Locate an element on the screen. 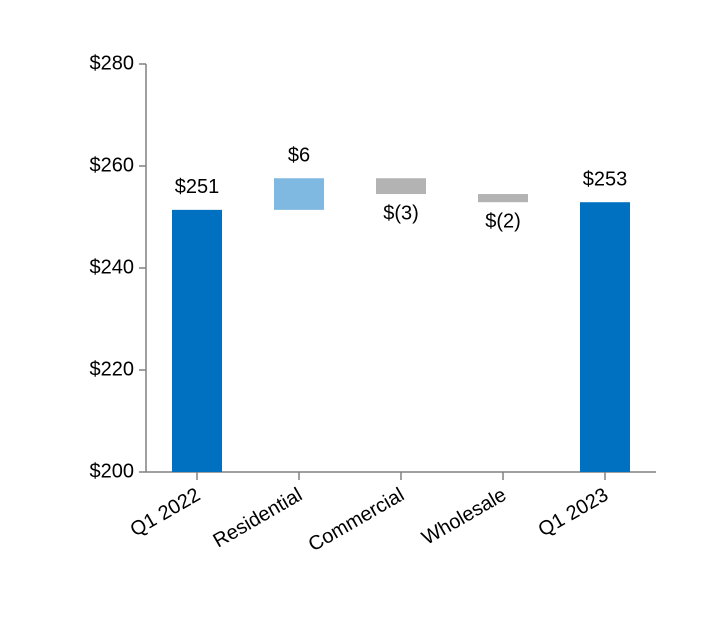  value-label: $251 is located at coordinates (197, 187).